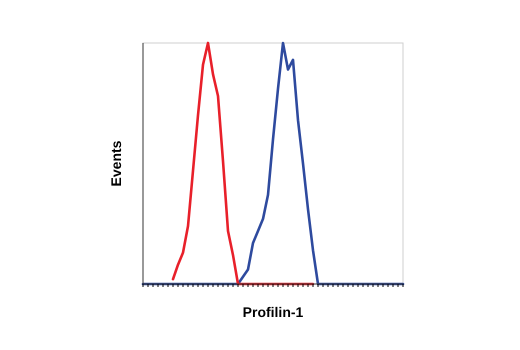 This screenshot has width=520, height=350. Describe the element at coordinates (116, 163) in the screenshot. I see `y-axis-title: Events` at that location.